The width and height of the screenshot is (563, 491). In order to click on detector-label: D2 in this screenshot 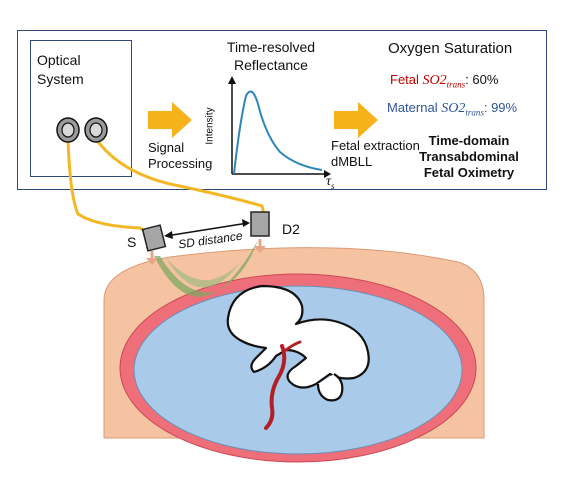, I will do `click(291, 229)`.